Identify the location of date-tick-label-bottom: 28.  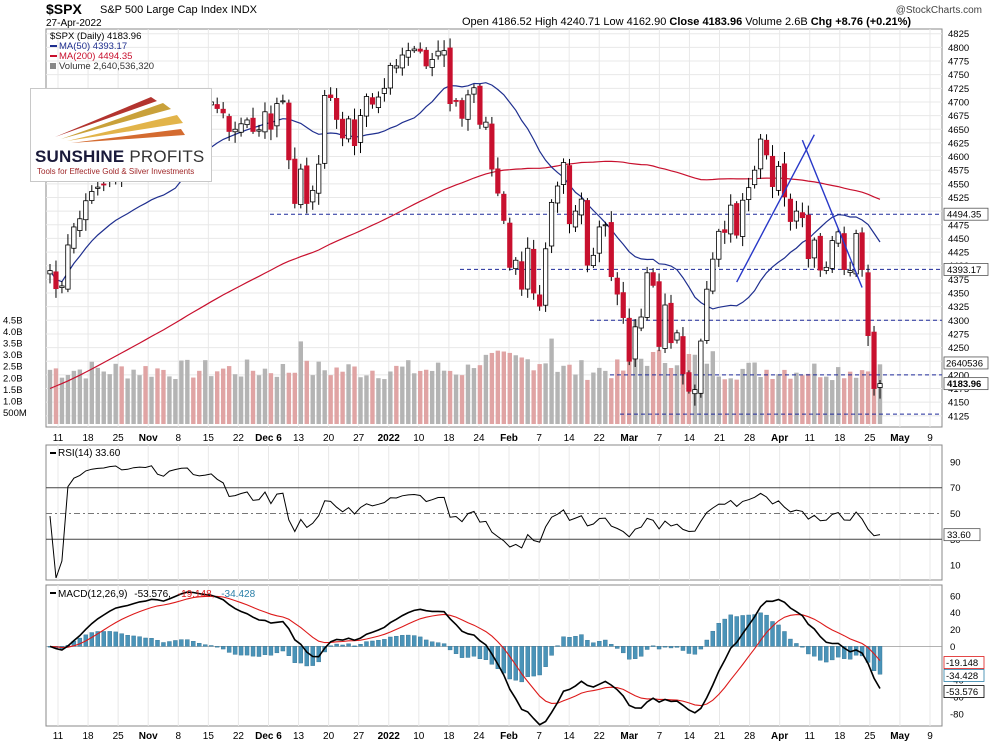
(750, 736).